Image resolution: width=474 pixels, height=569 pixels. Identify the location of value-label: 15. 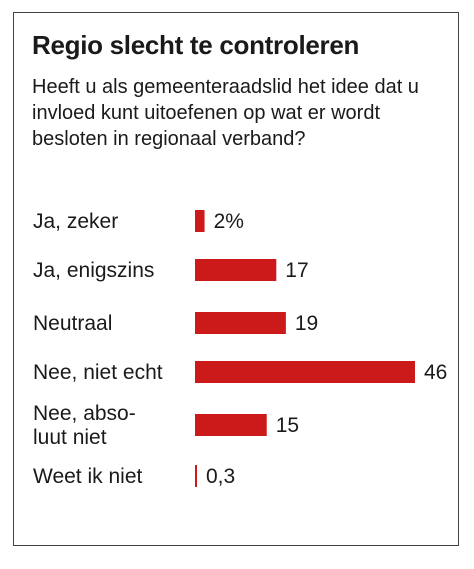
(287, 425).